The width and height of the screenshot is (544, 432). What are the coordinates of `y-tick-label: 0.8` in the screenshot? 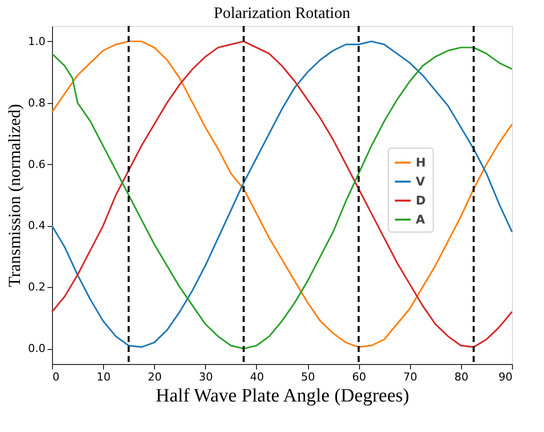 It's located at (37, 103).